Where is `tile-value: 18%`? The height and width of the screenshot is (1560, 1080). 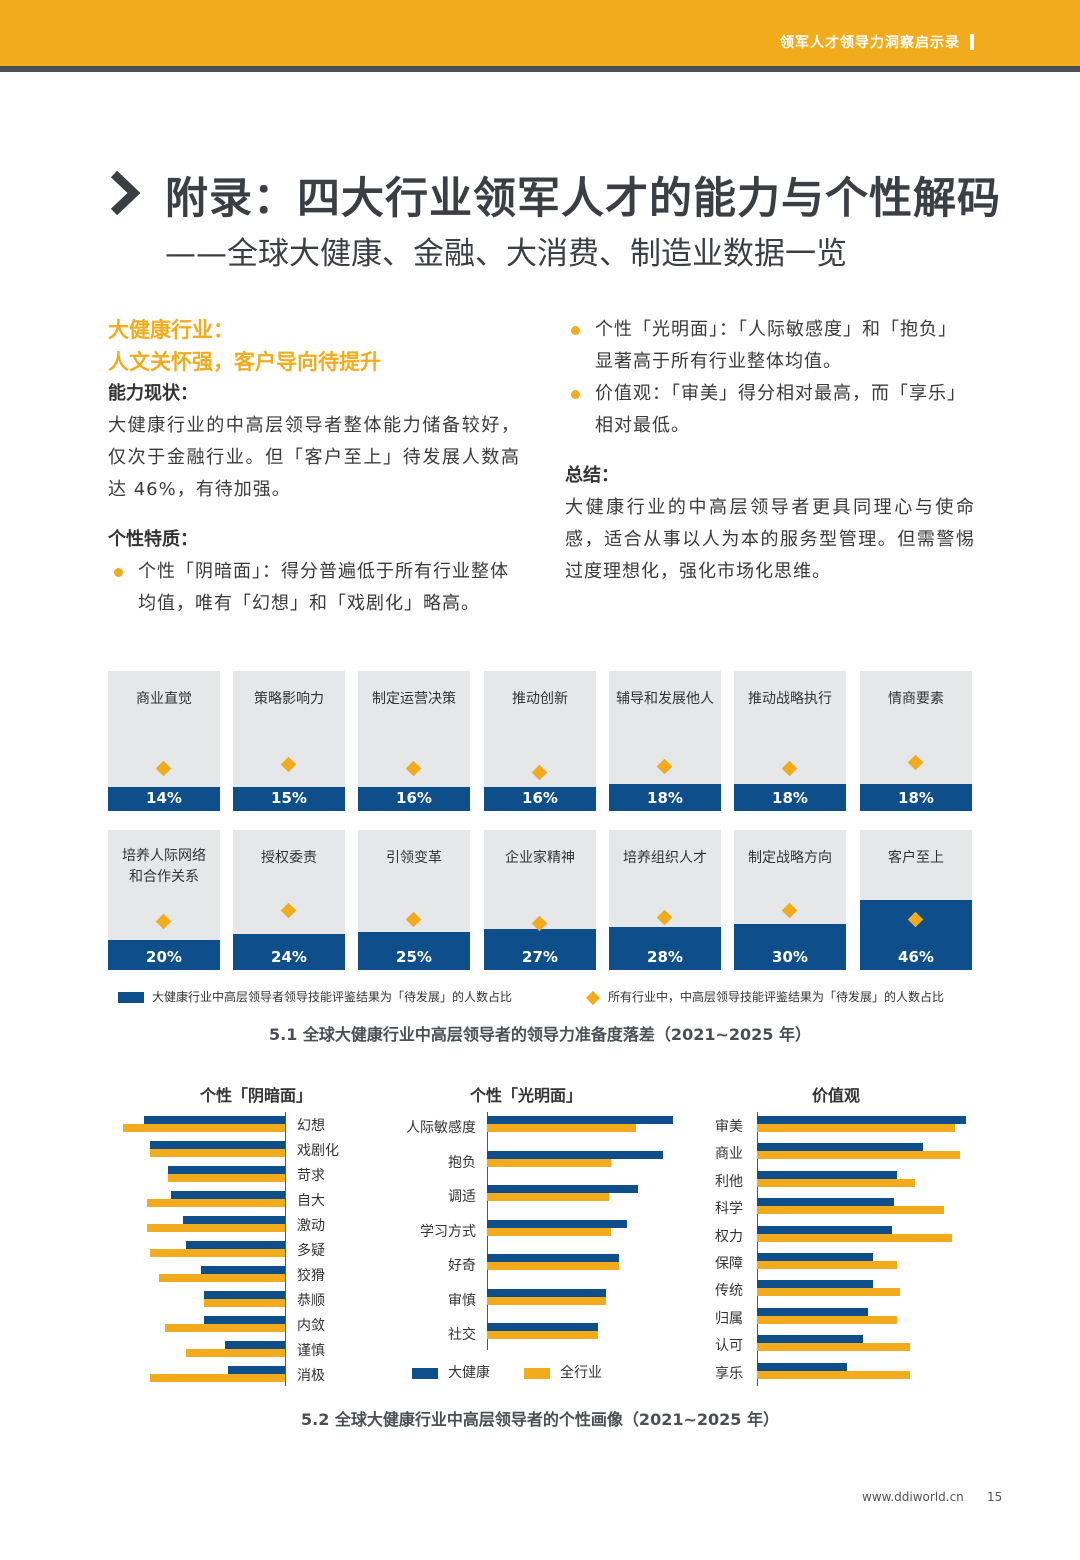
tile-value: 18% is located at coordinates (665, 798).